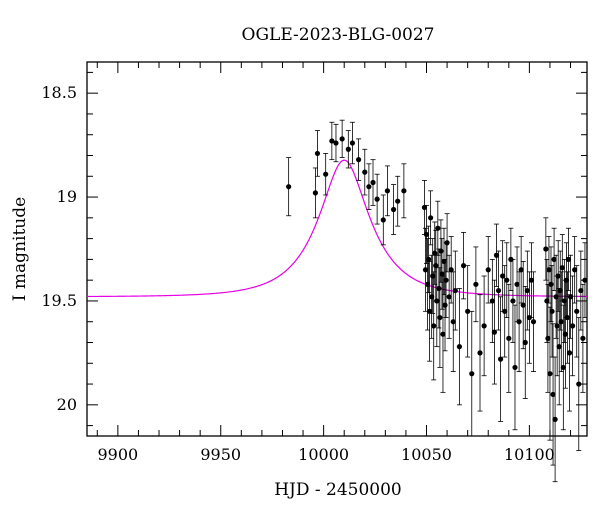 The width and height of the screenshot is (600, 512). I want to click on x-tick-label: 10050, so click(426, 454).